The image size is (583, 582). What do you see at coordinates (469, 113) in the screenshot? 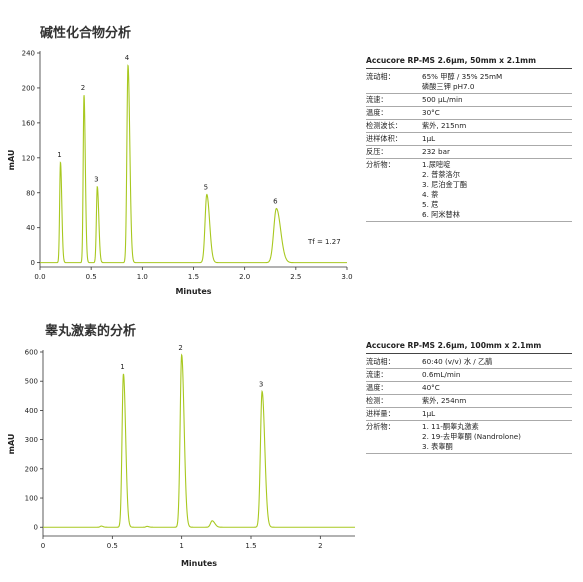
I see `condition-row: 温度： 30°C` at bounding box center [469, 113].